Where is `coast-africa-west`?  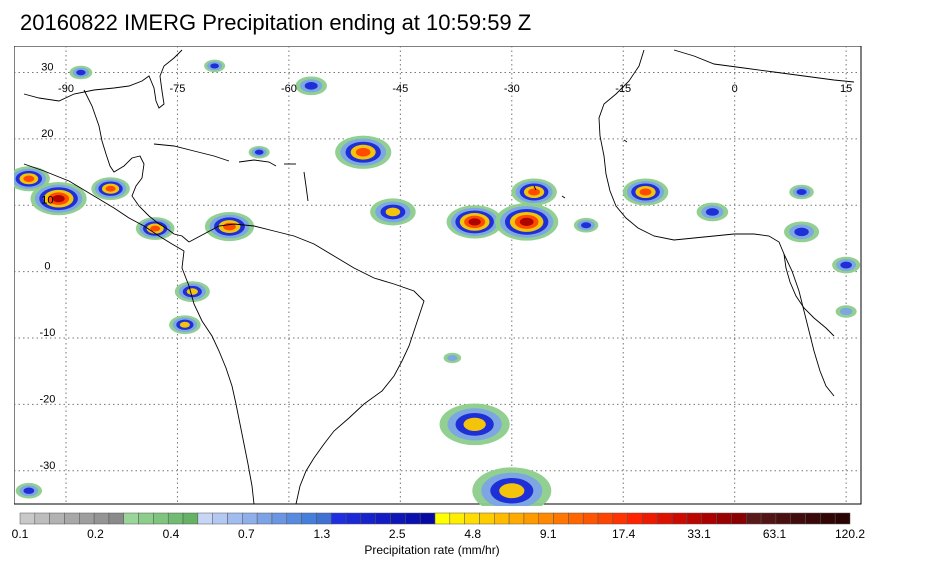
coast-africa-west is located at coordinates (809, 325).